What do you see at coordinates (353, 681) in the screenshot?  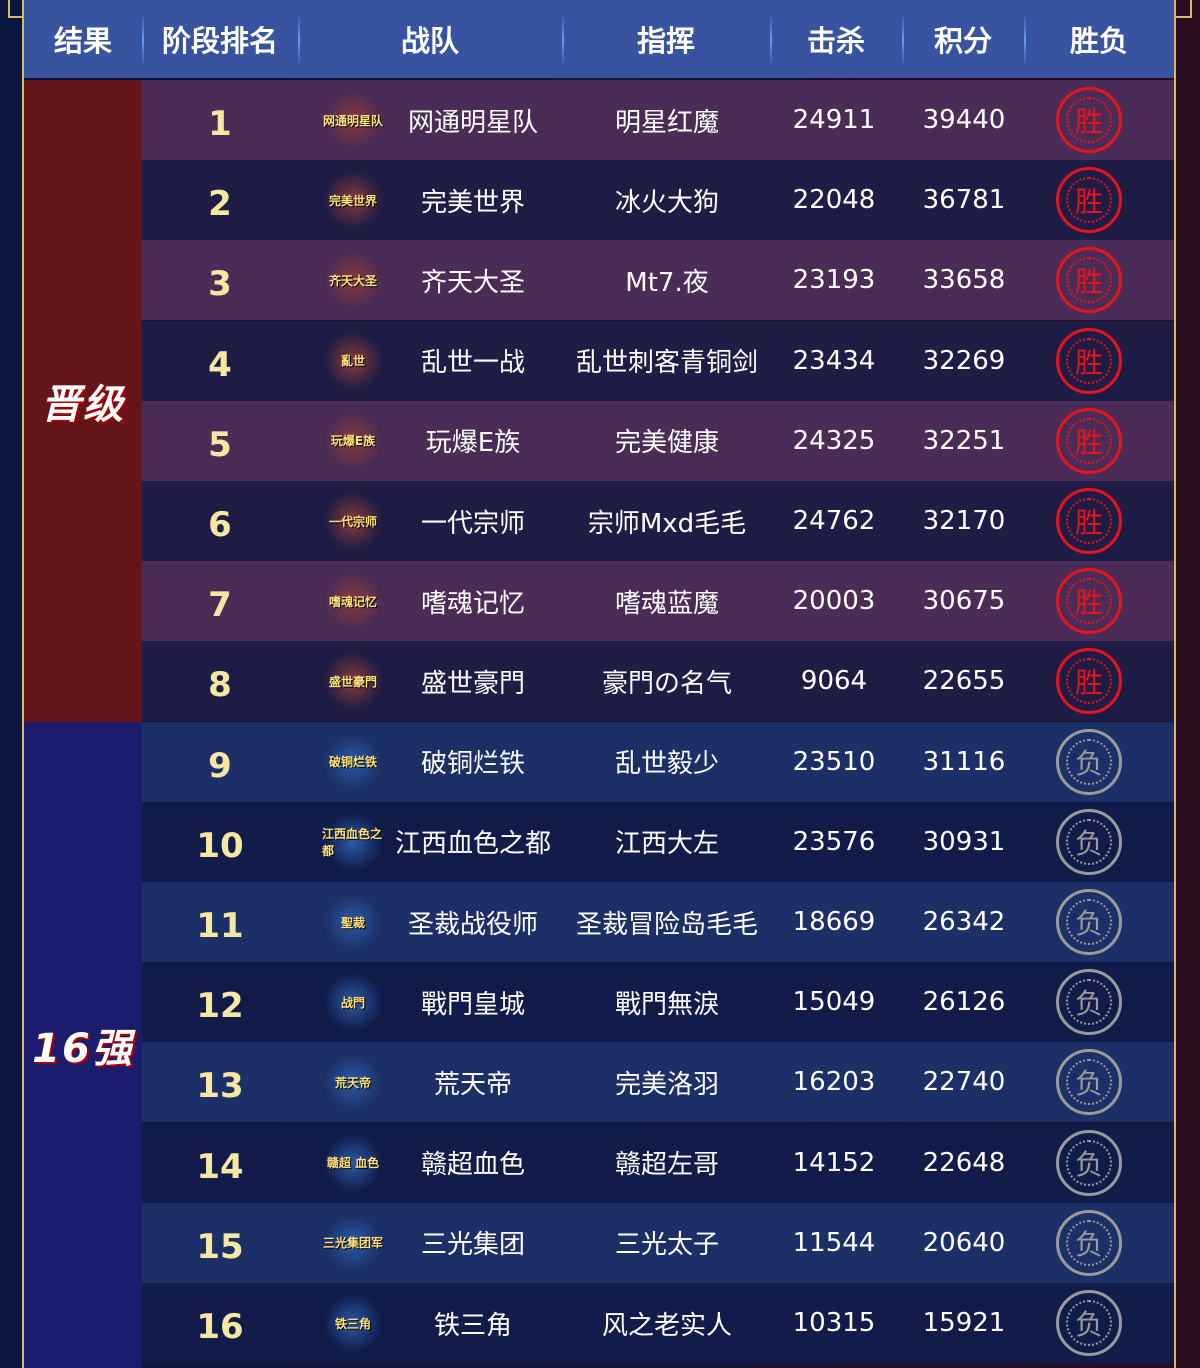 I see `team-logo-icon: 盛世豪門` at bounding box center [353, 681].